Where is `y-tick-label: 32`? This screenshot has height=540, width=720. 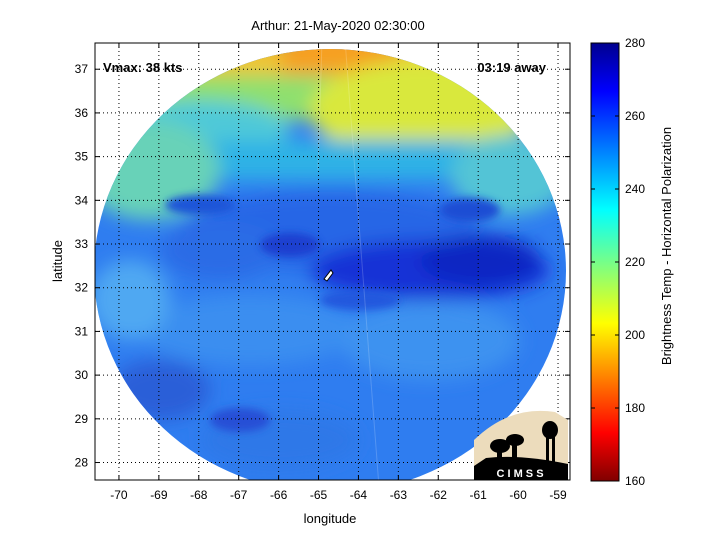 y-tick-label: 32 is located at coordinates (82, 288).